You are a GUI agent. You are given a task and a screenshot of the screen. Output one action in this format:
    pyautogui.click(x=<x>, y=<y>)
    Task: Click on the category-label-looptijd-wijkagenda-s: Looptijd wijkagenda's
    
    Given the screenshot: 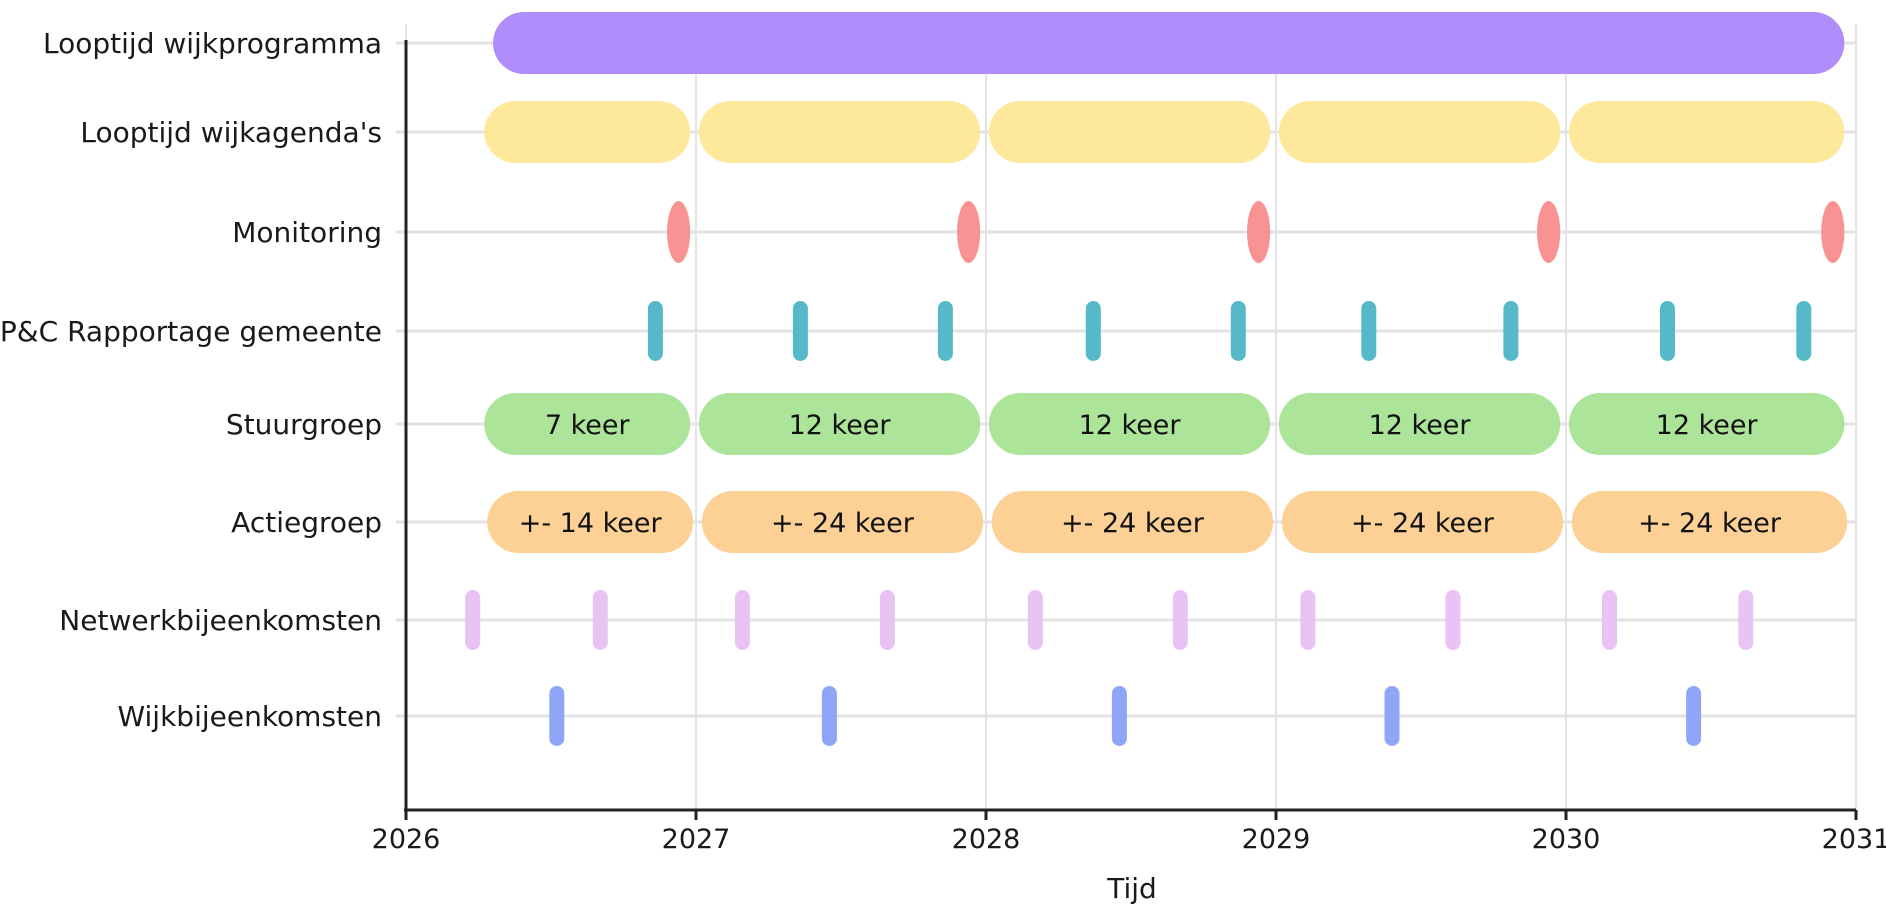 What is the action you would take?
    pyautogui.click(x=231, y=132)
    